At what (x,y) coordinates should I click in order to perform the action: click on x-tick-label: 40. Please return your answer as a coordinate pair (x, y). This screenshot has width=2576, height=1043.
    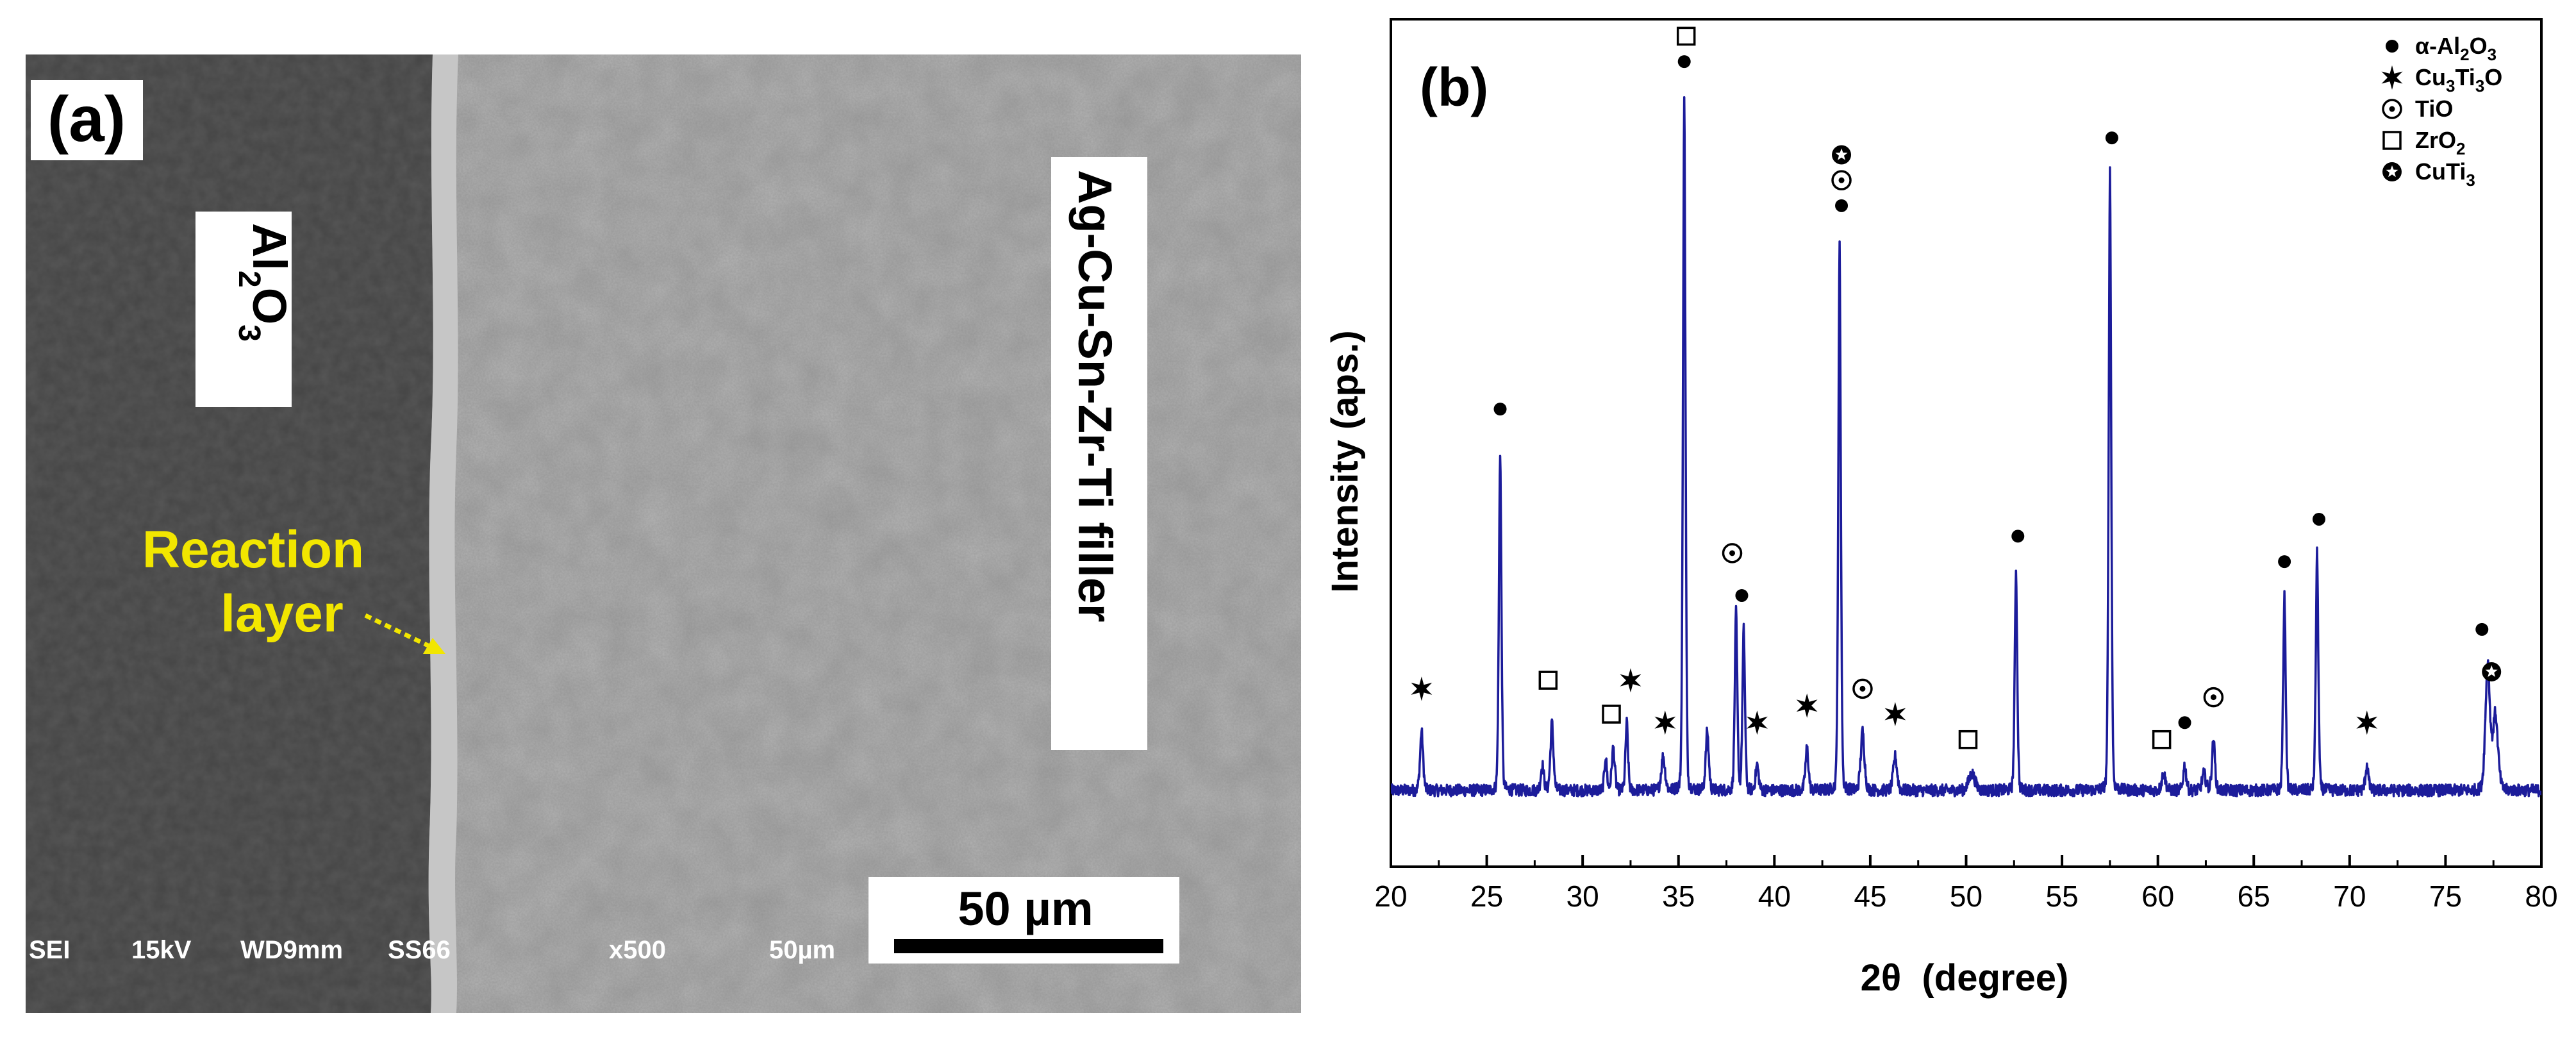
    Looking at the image, I should click on (1774, 896).